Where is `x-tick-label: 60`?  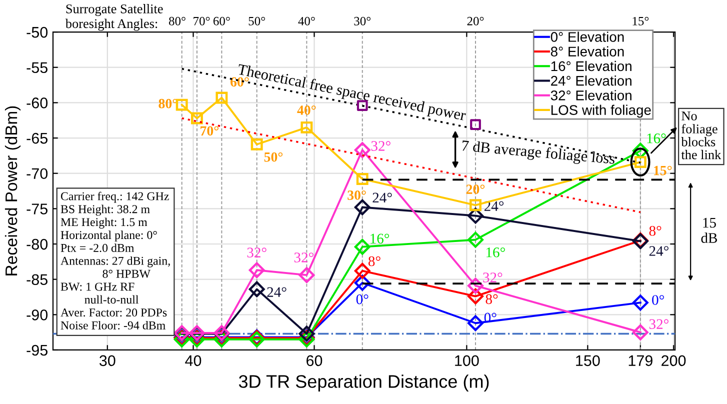
x-tick-label: 60 is located at coordinates (314, 360).